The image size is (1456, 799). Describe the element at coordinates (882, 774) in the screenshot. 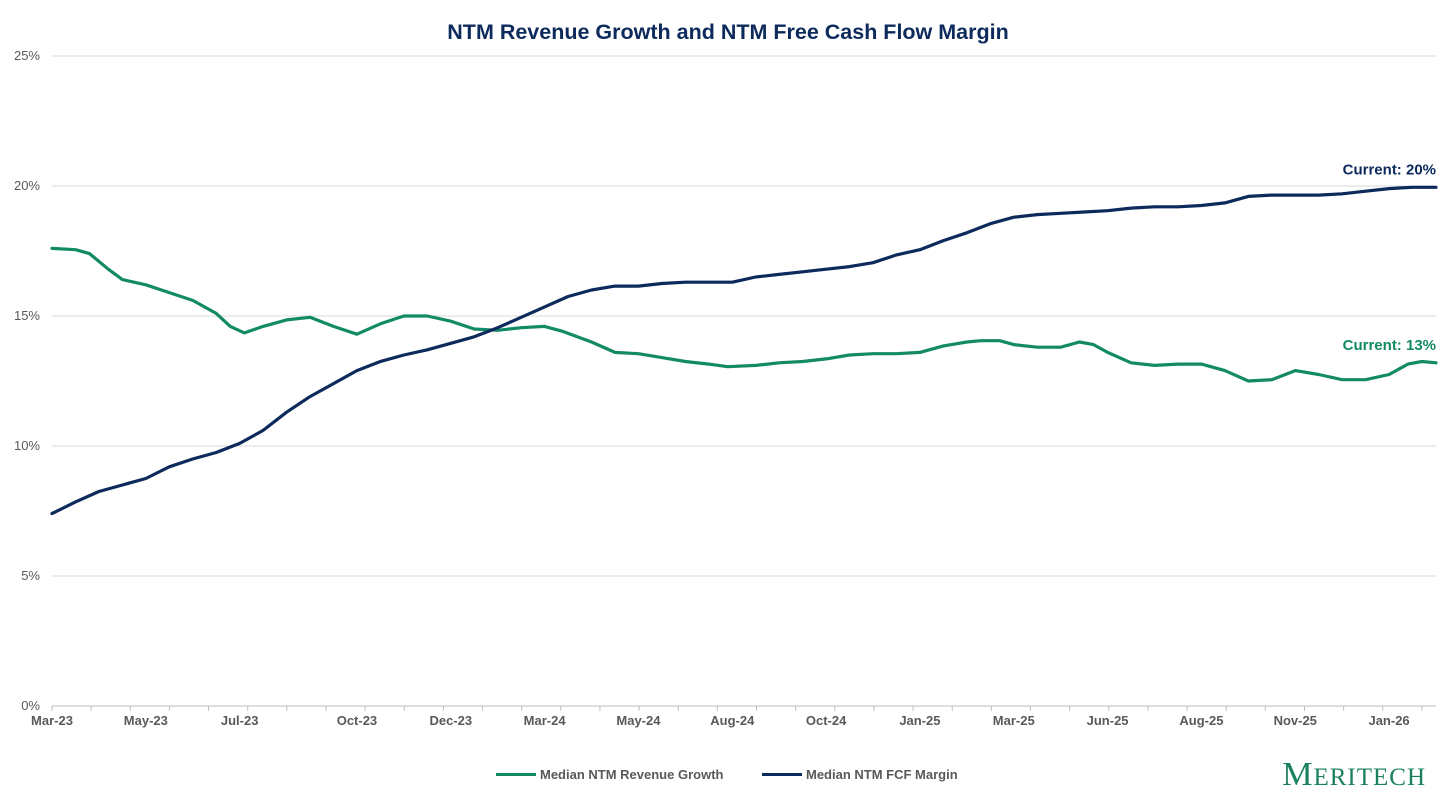

I see `legend-label-fcf-margin: Median NTM FCF Margin` at that location.